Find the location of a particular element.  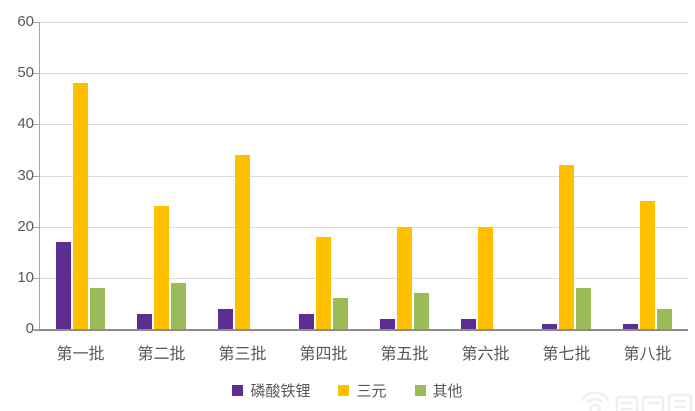

bar-other-batch8 is located at coordinates (664, 318).